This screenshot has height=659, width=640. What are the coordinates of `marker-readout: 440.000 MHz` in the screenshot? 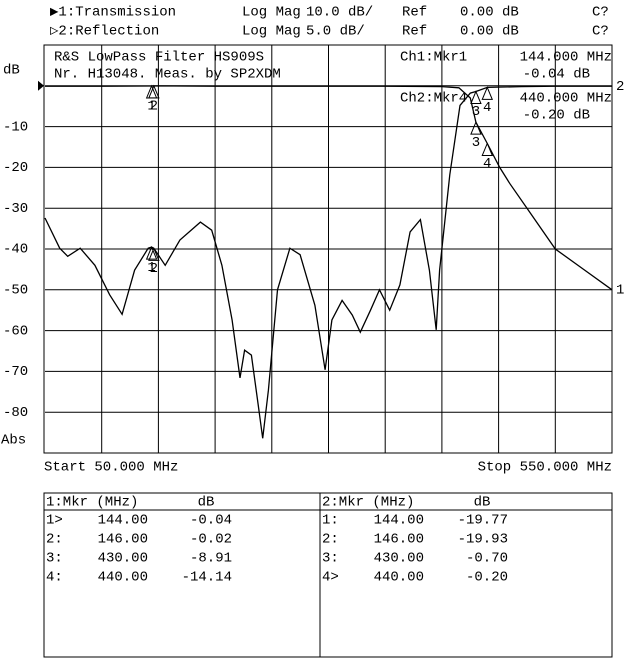 It's located at (566, 99).